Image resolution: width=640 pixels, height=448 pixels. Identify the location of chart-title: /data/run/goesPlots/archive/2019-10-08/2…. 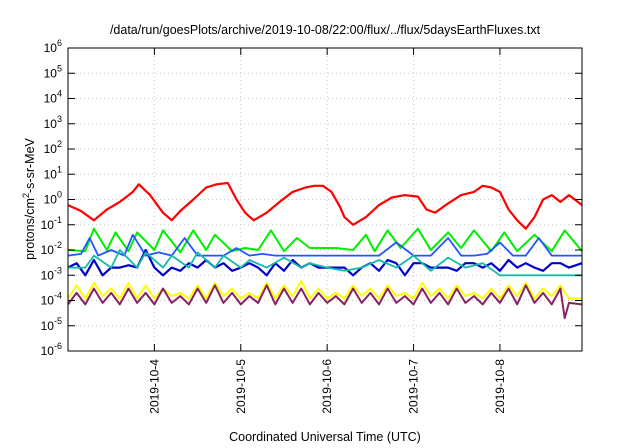
(325, 30).